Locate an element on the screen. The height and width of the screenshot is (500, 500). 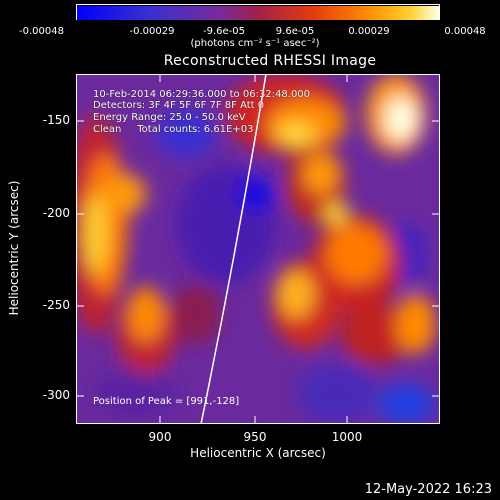
x-axis-label: Heliocentric X (arcsec) is located at coordinates (258, 453).